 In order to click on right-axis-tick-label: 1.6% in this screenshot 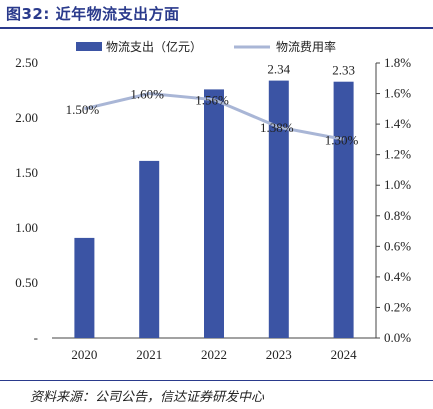, I will do `click(397, 93)`.